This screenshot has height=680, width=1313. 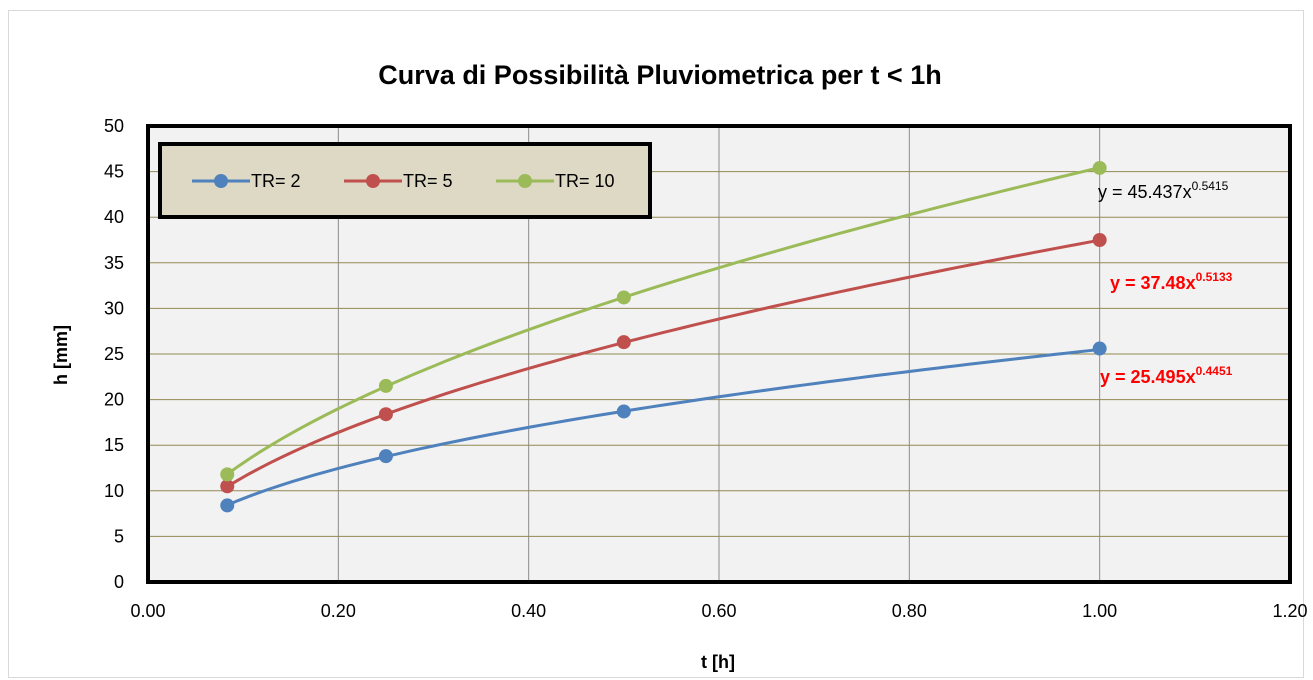 I want to click on legend-item: TR= 5, so click(x=398, y=181).